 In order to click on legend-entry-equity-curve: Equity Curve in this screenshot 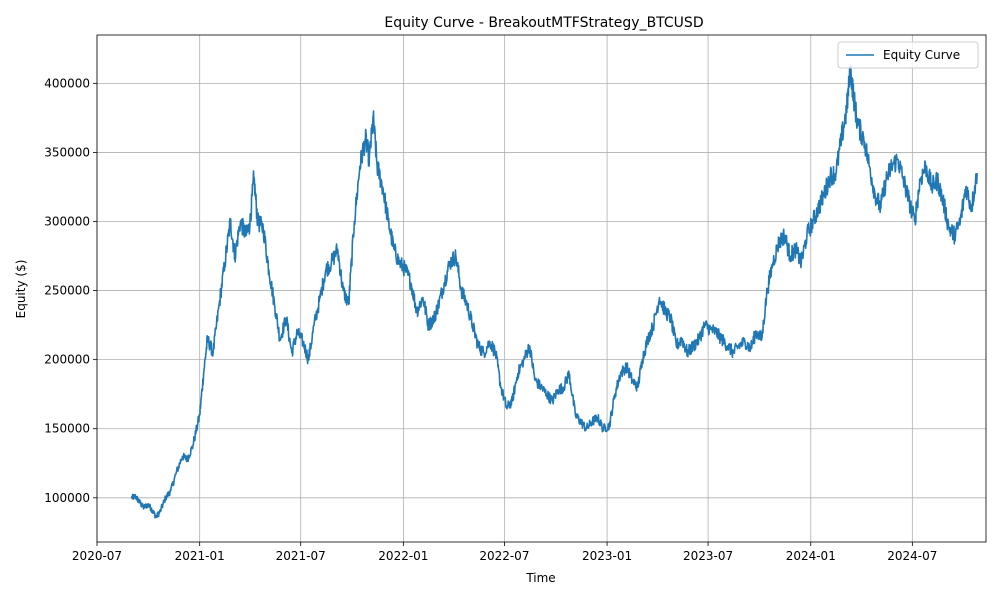, I will do `click(921, 55)`.